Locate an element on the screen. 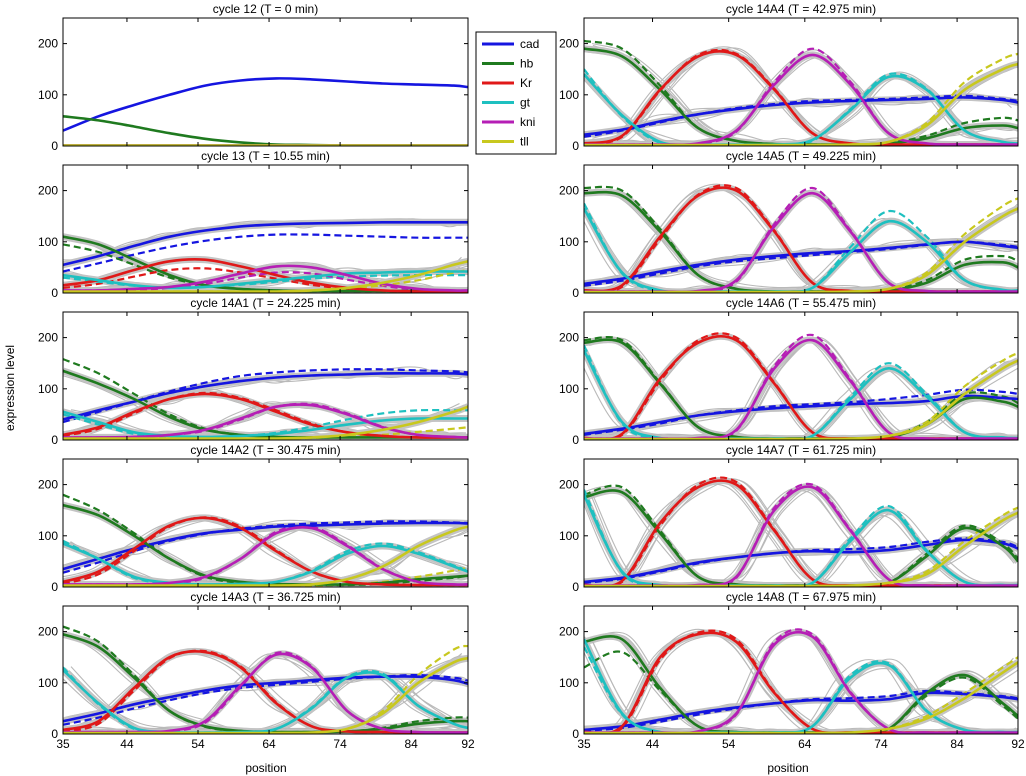 The image size is (1026, 776). panel-2: cycle 13 (T = 10.55 min) 0 100 200 is located at coordinates (253, 224).